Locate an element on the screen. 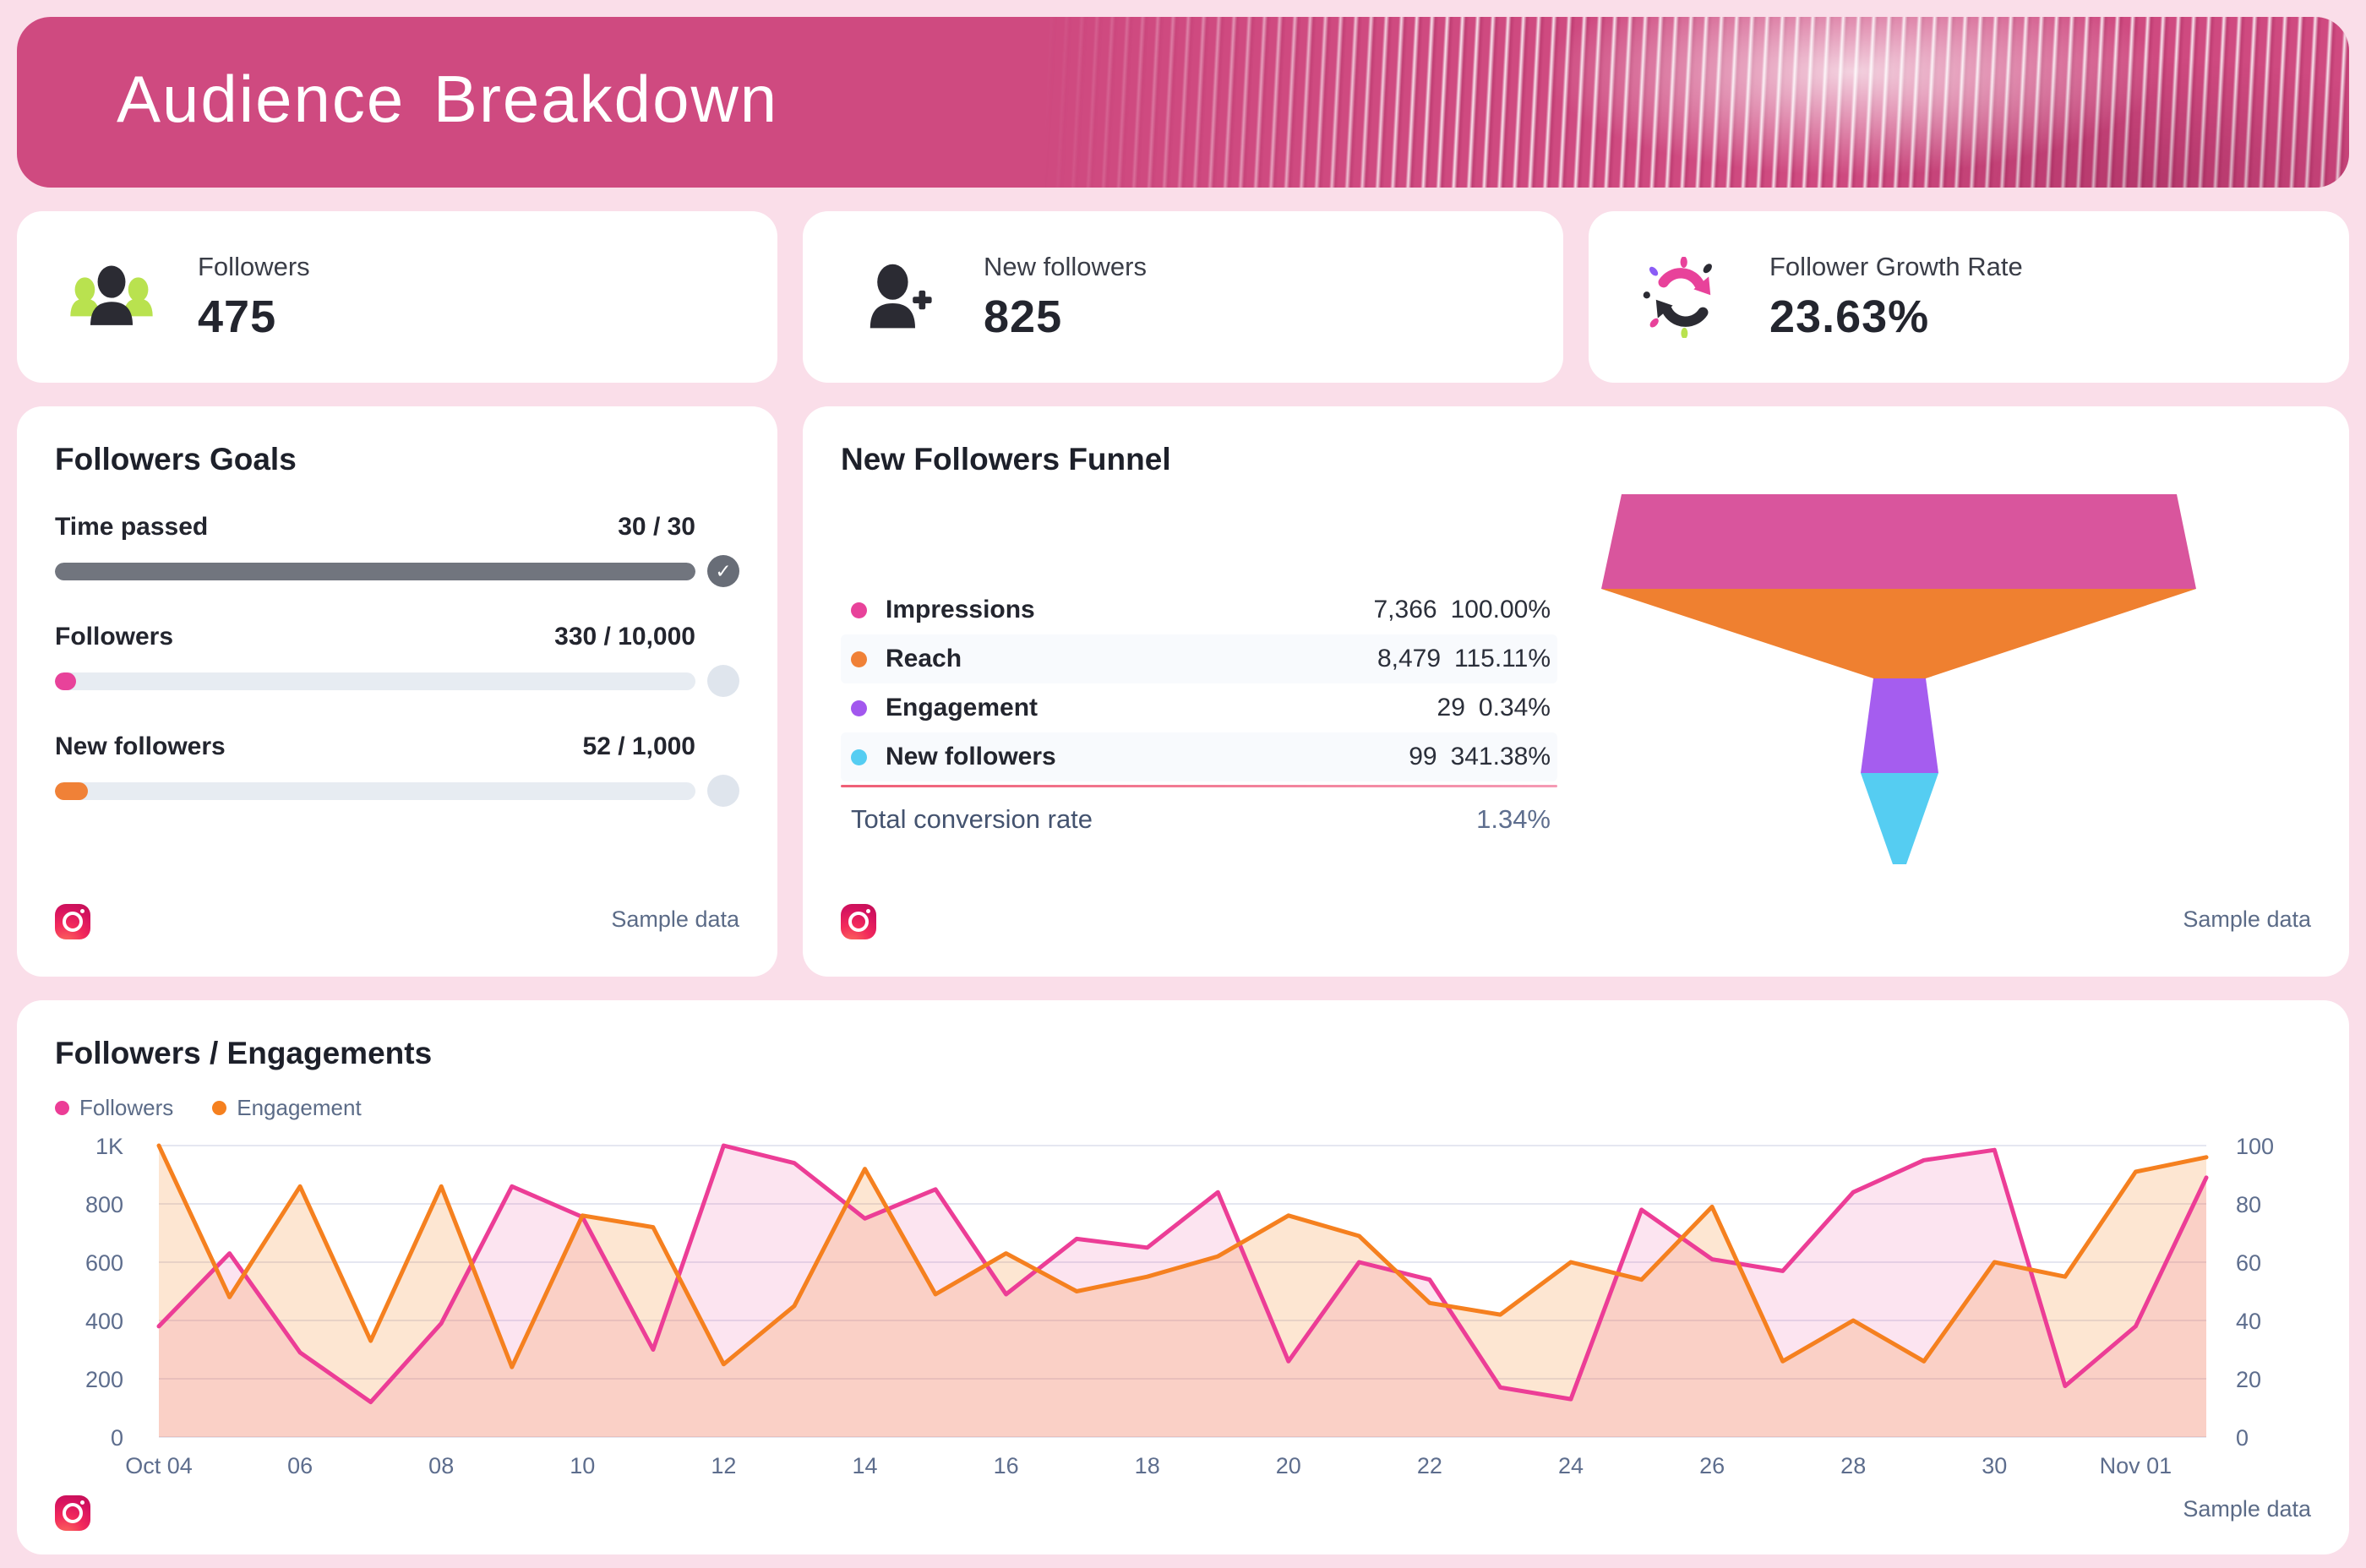  stat-card-new-followers: New followers 825 is located at coordinates (1183, 297).